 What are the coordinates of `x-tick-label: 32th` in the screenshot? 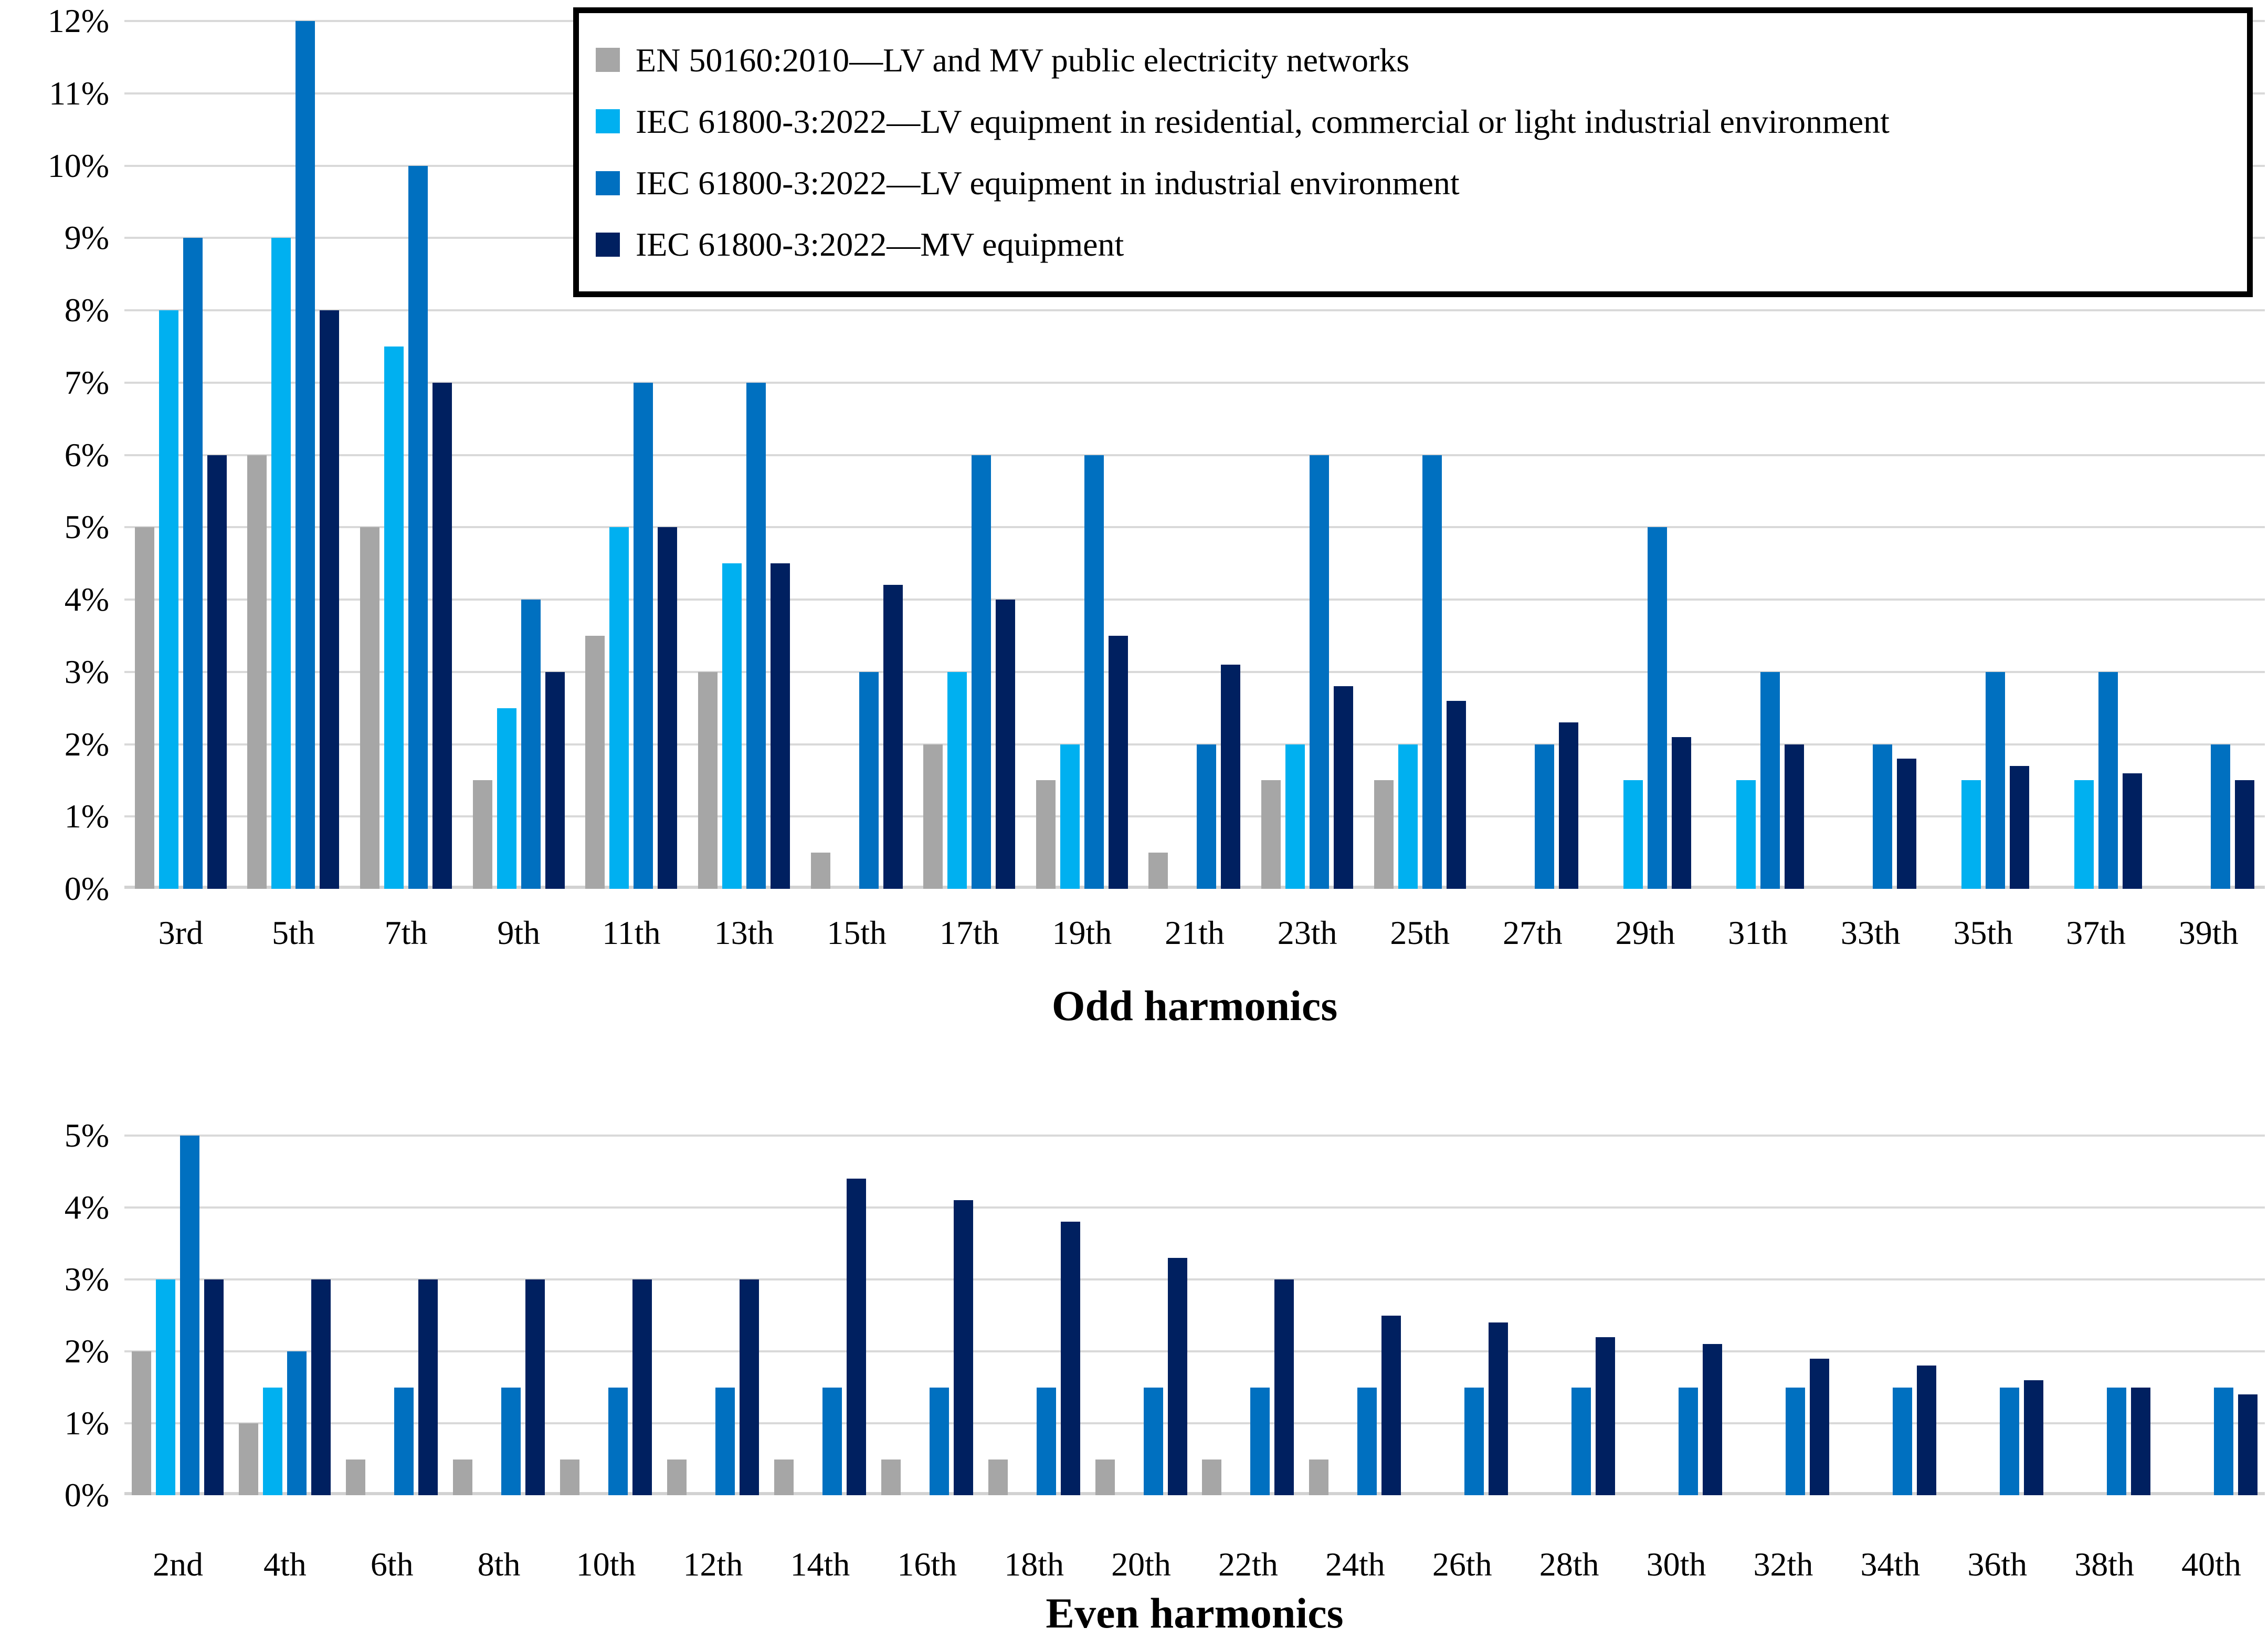 It's located at (1783, 1564).